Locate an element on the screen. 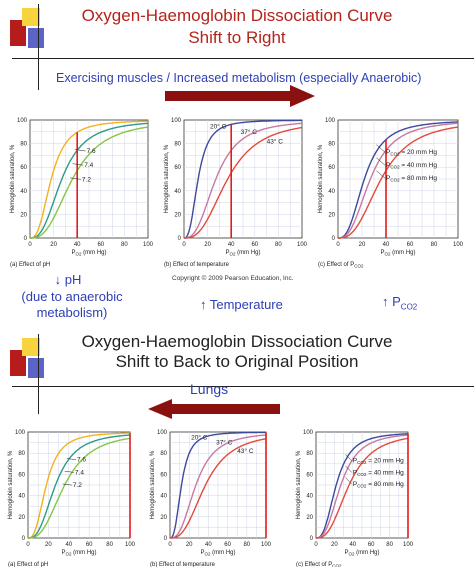 The image size is (474, 567). decor-square-red-bottom is located at coordinates (18, 363).